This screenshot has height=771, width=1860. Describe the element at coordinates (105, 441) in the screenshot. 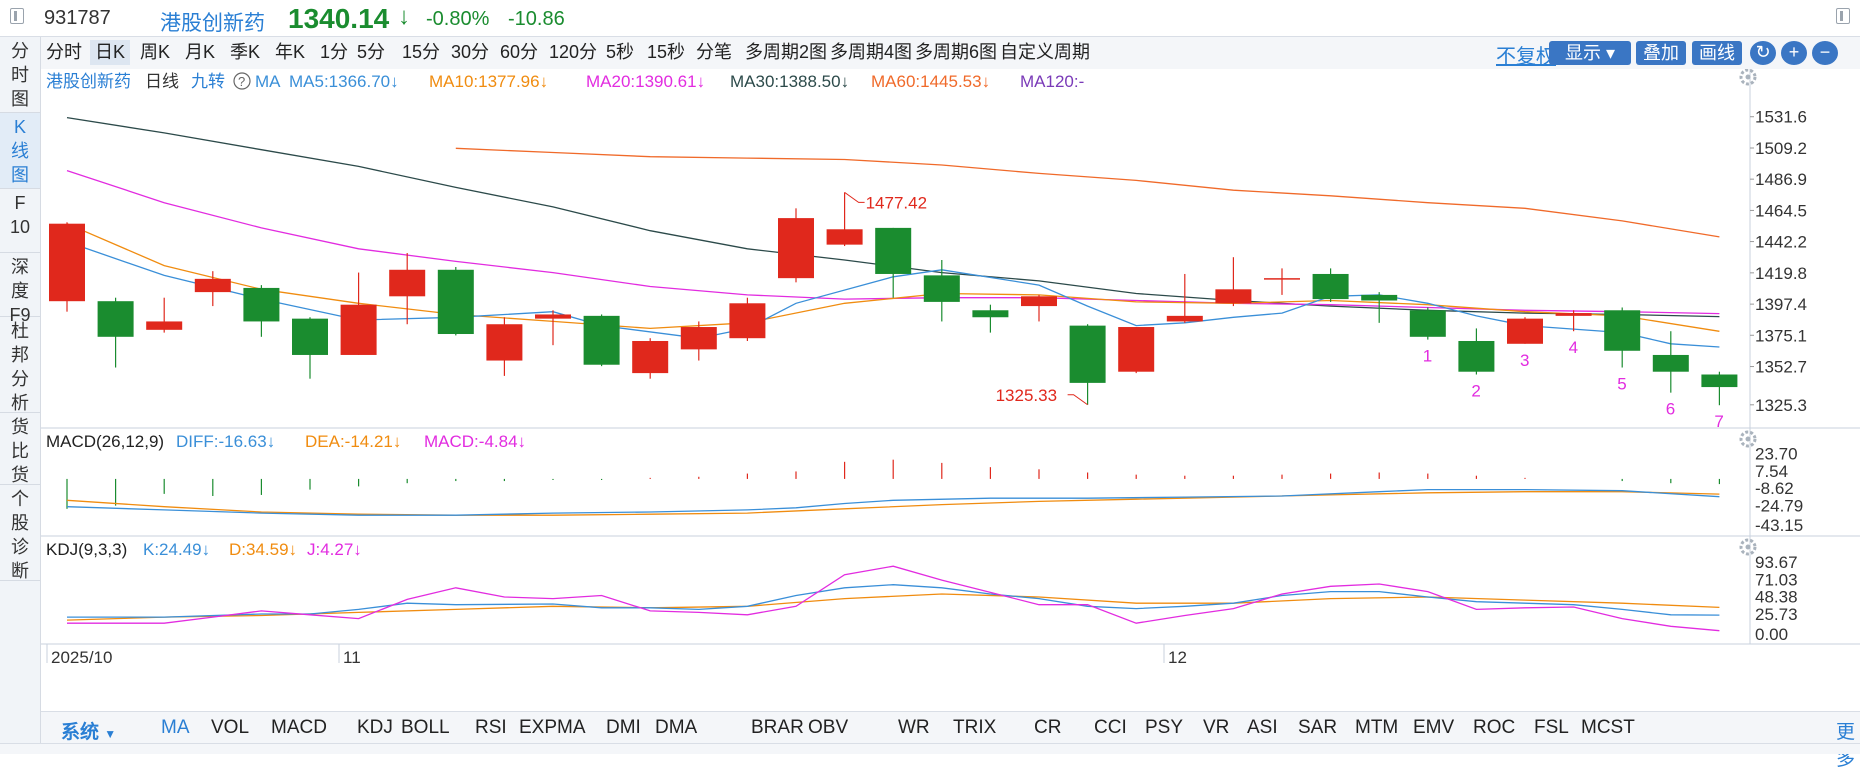

I see `macd-title: MACD(26,12,9)` at that location.